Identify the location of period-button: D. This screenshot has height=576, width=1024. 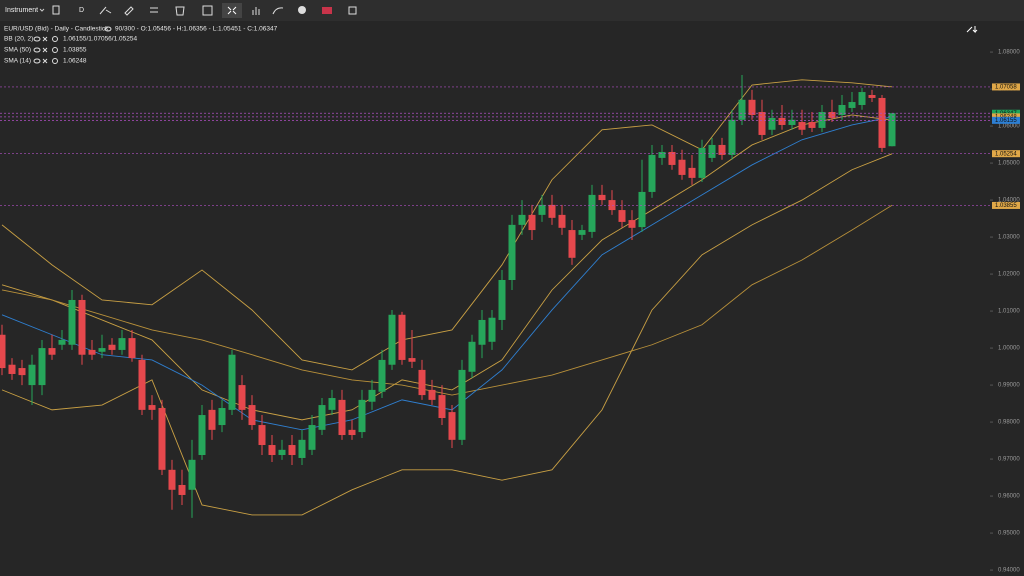
(81, 10).